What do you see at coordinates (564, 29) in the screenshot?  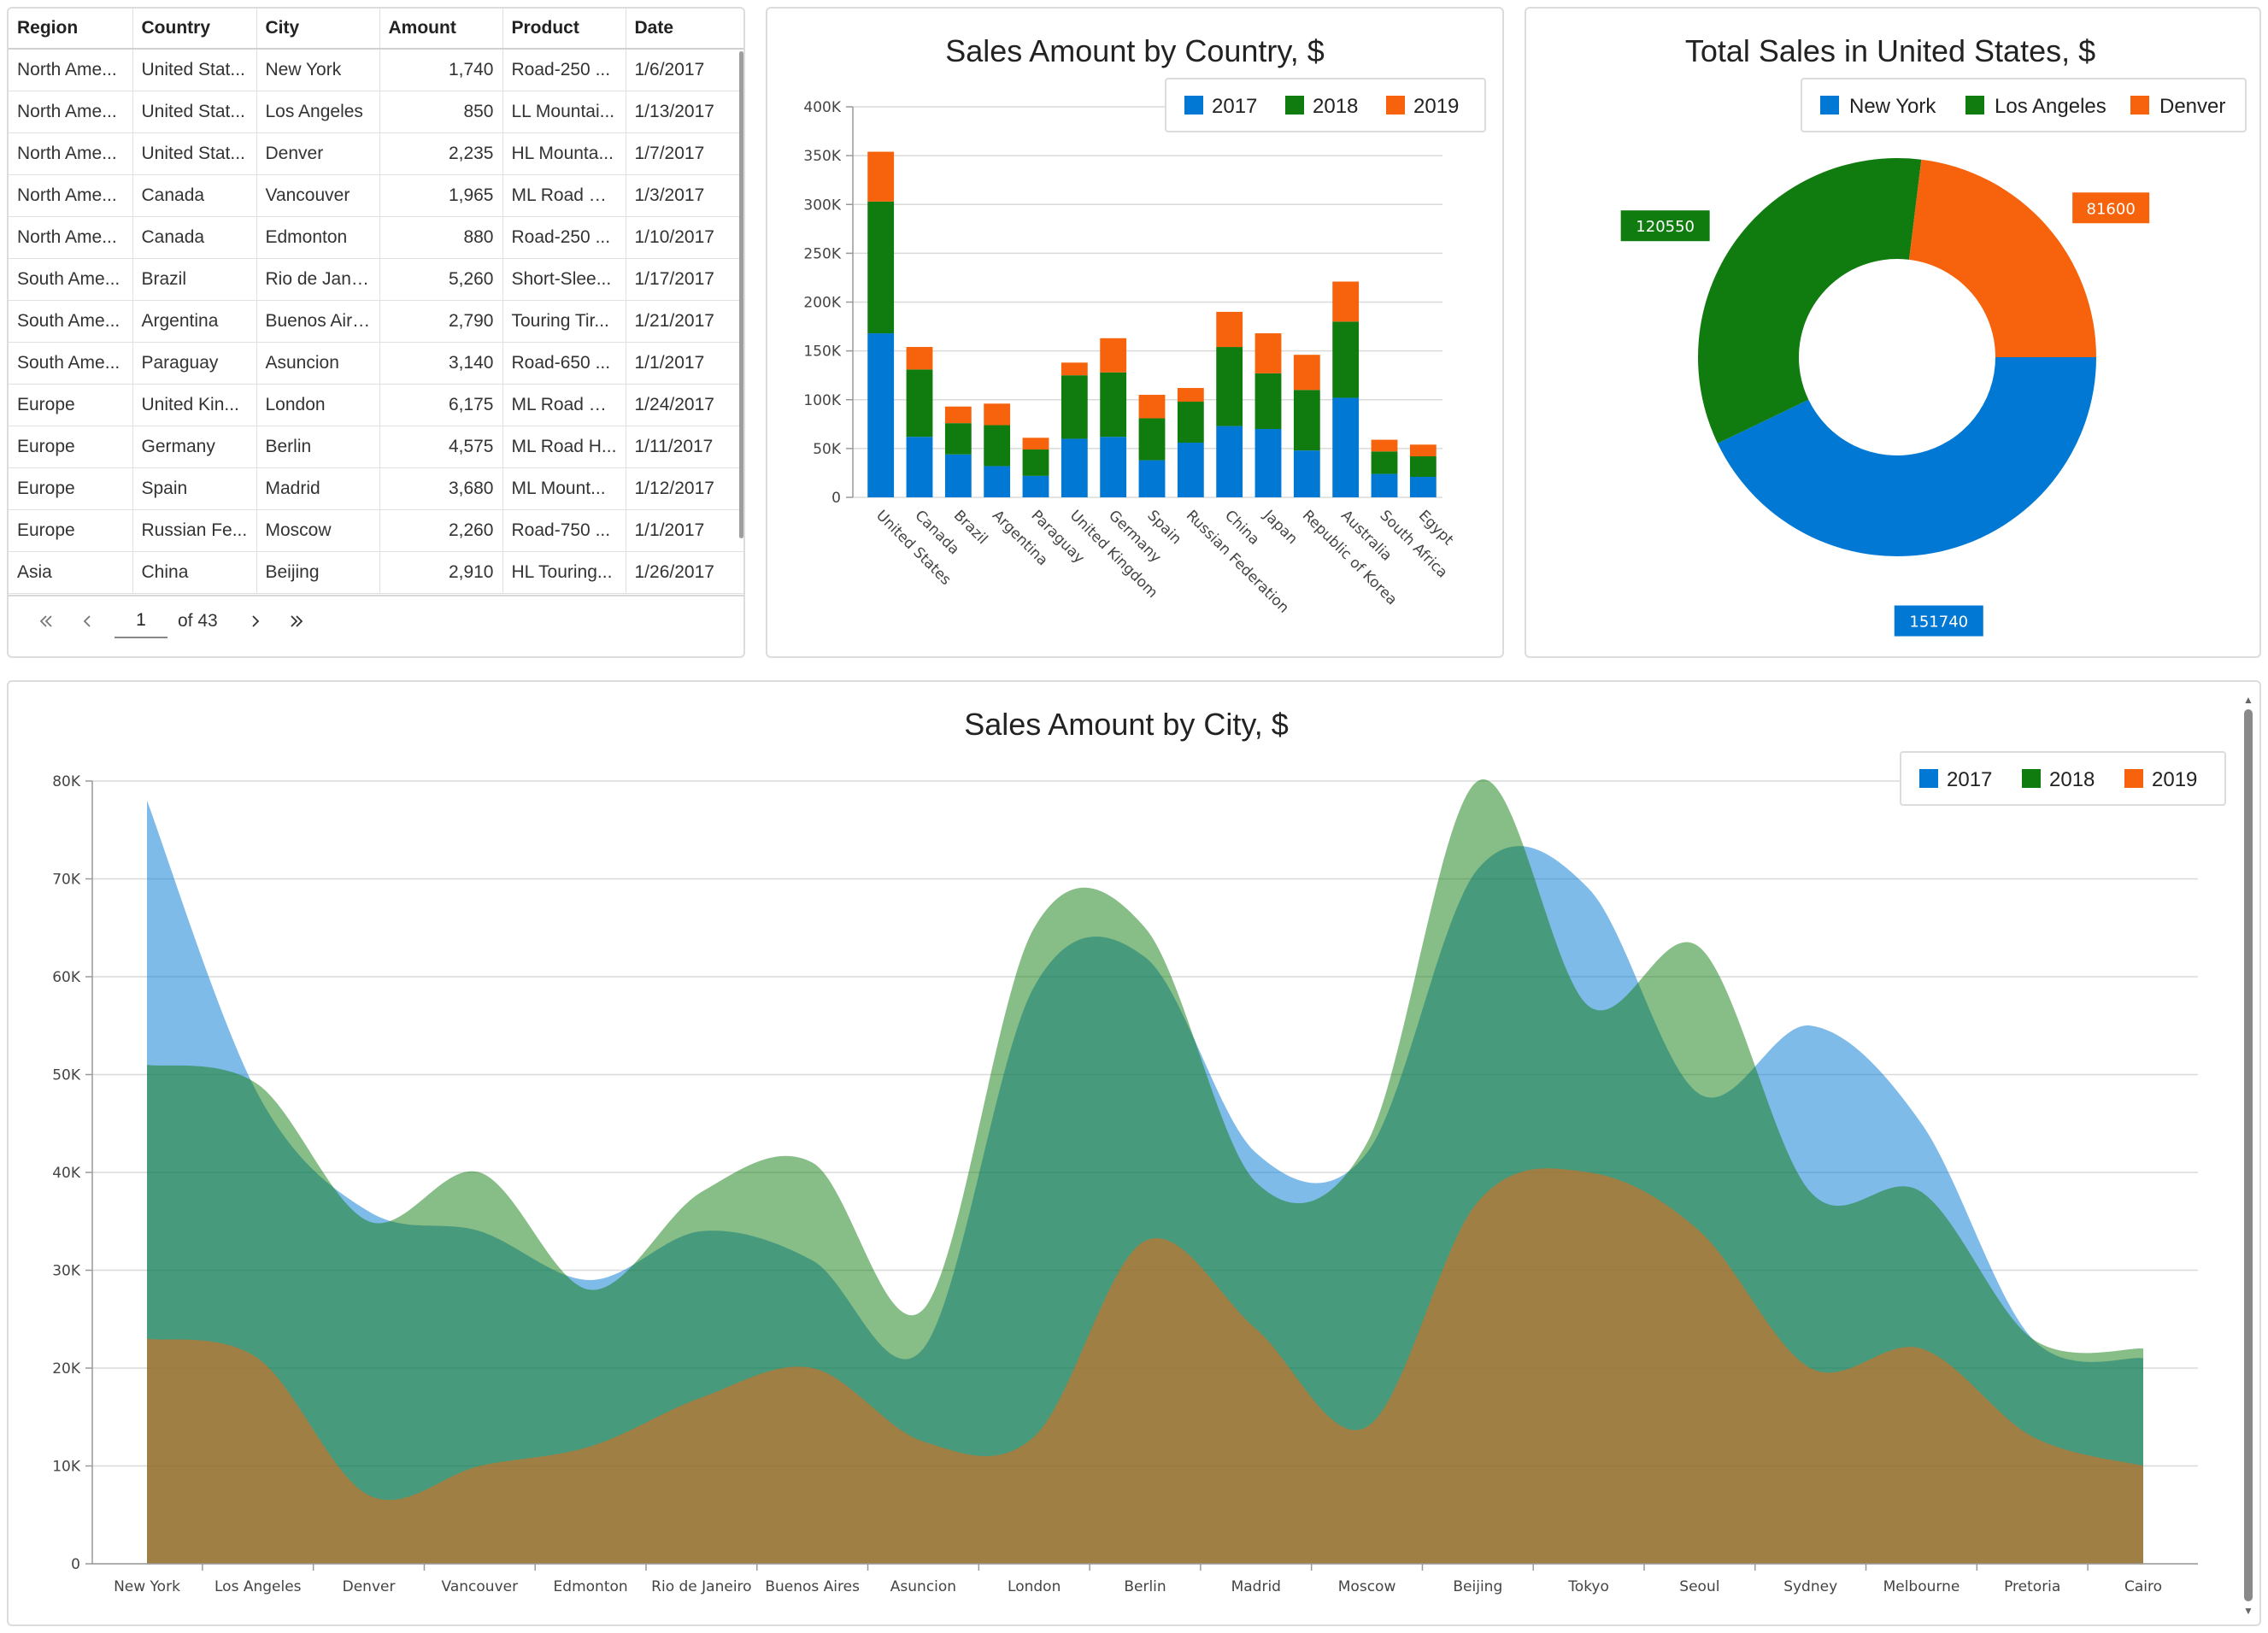 I see `column-header-product: Product` at bounding box center [564, 29].